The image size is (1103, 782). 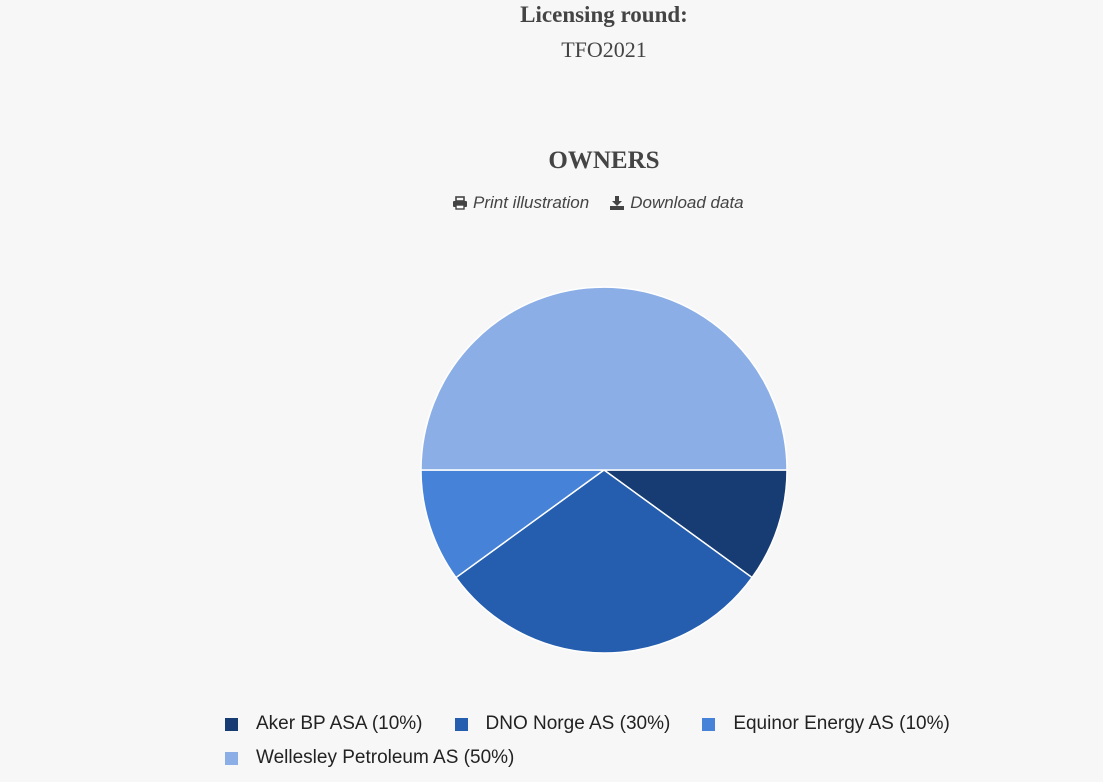 What do you see at coordinates (531, 202) in the screenshot?
I see `print-label: Print illustration` at bounding box center [531, 202].